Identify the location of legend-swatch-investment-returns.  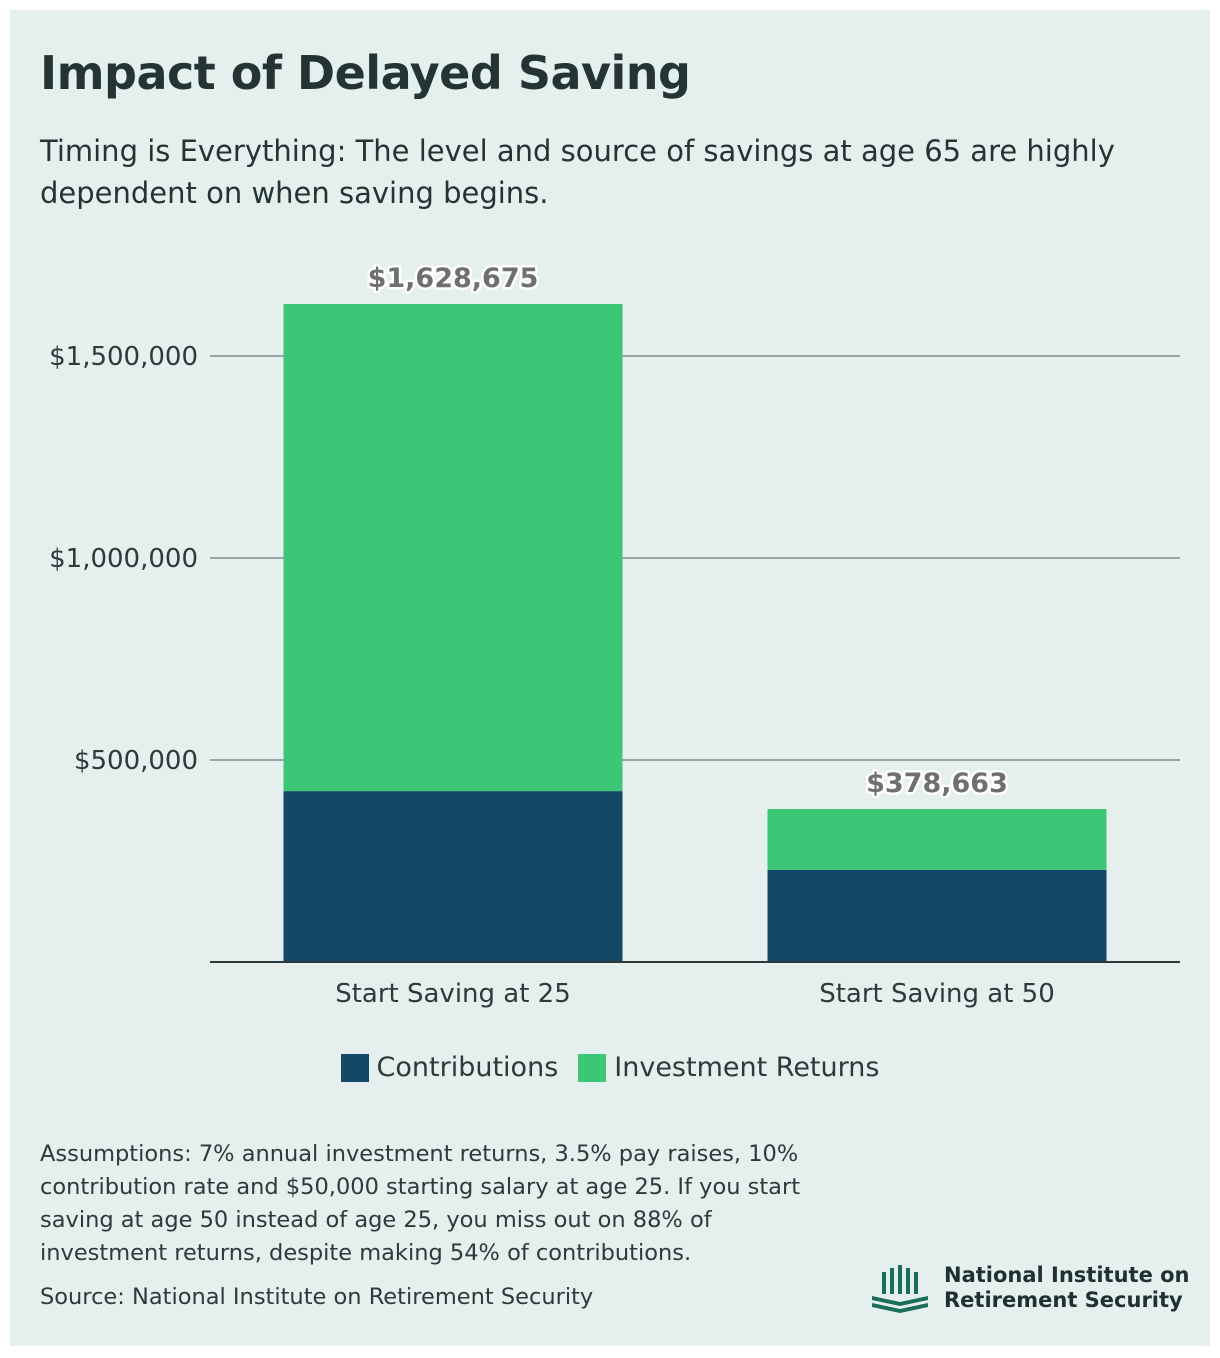
(592, 1067).